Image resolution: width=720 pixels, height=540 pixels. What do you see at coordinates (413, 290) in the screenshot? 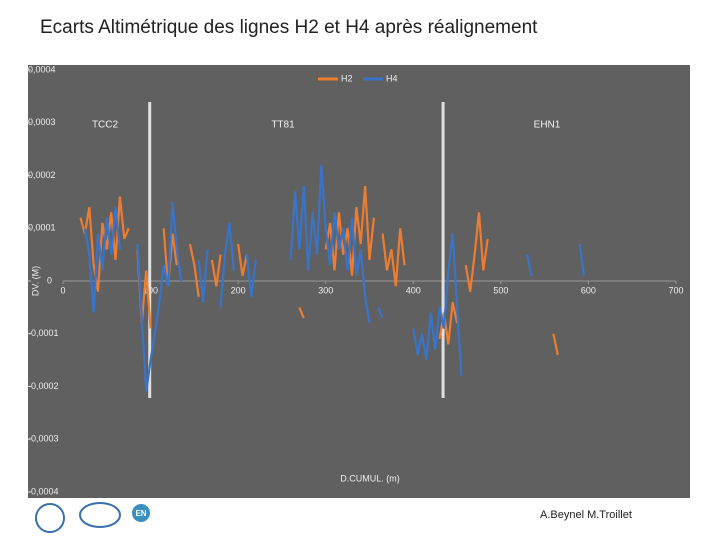
I see `x-tick-label: 400` at bounding box center [413, 290].